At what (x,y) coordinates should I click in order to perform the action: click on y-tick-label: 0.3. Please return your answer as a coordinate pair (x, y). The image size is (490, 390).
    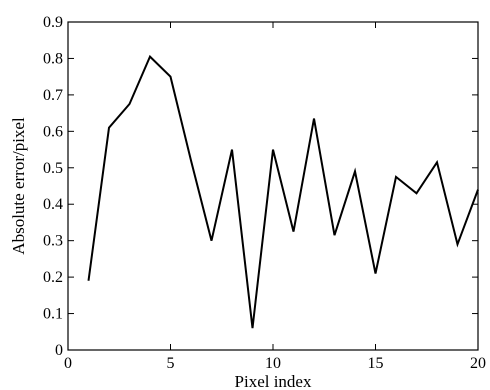
    Looking at the image, I should click on (53, 241).